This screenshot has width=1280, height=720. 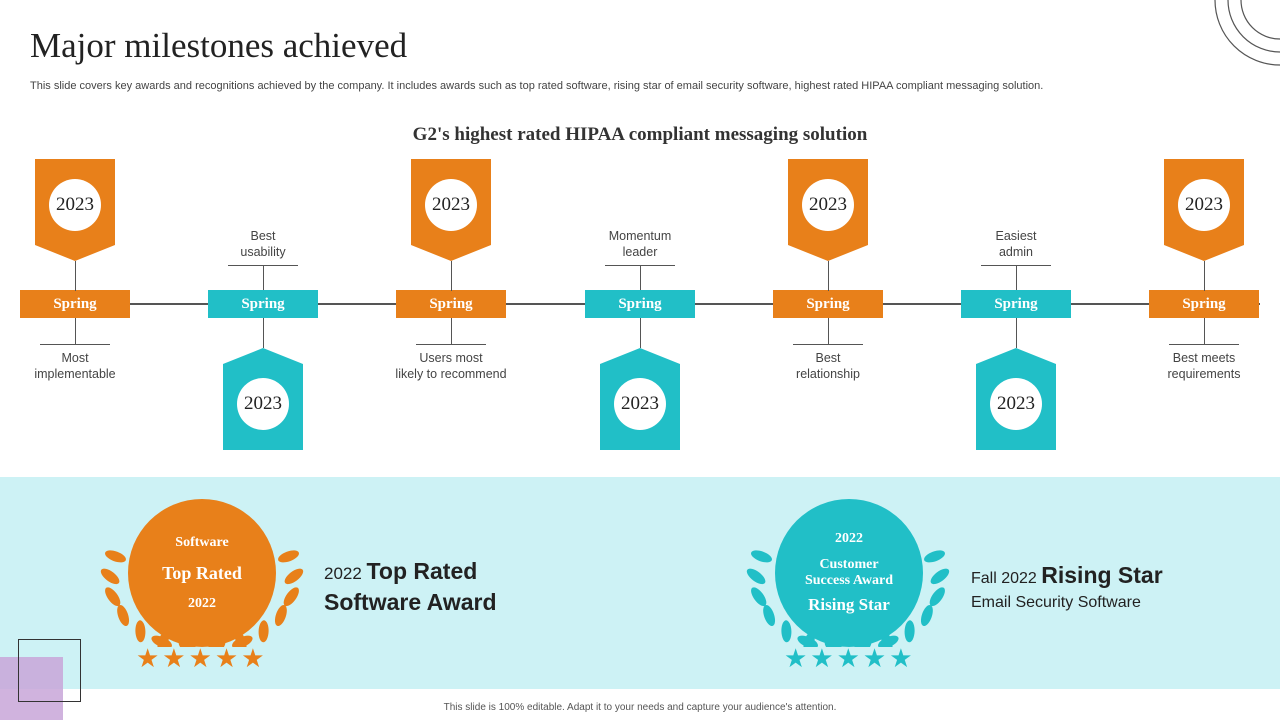 What do you see at coordinates (75, 358) in the screenshot?
I see `milestone-label-line-1: Most` at bounding box center [75, 358].